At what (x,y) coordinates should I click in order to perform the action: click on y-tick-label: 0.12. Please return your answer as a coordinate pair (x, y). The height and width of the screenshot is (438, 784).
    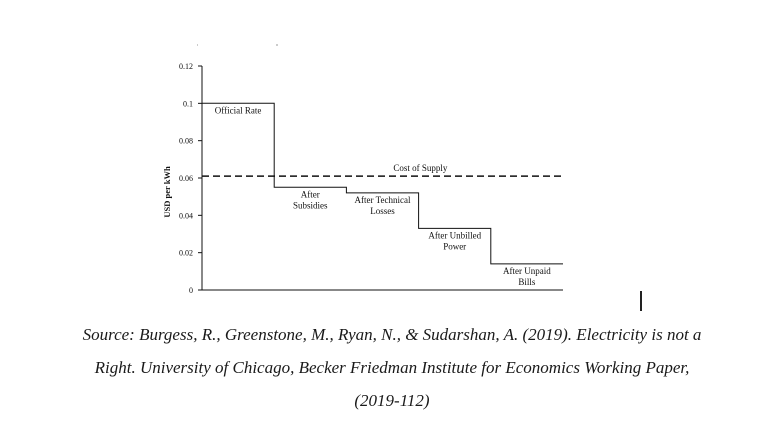
    Looking at the image, I should click on (186, 66).